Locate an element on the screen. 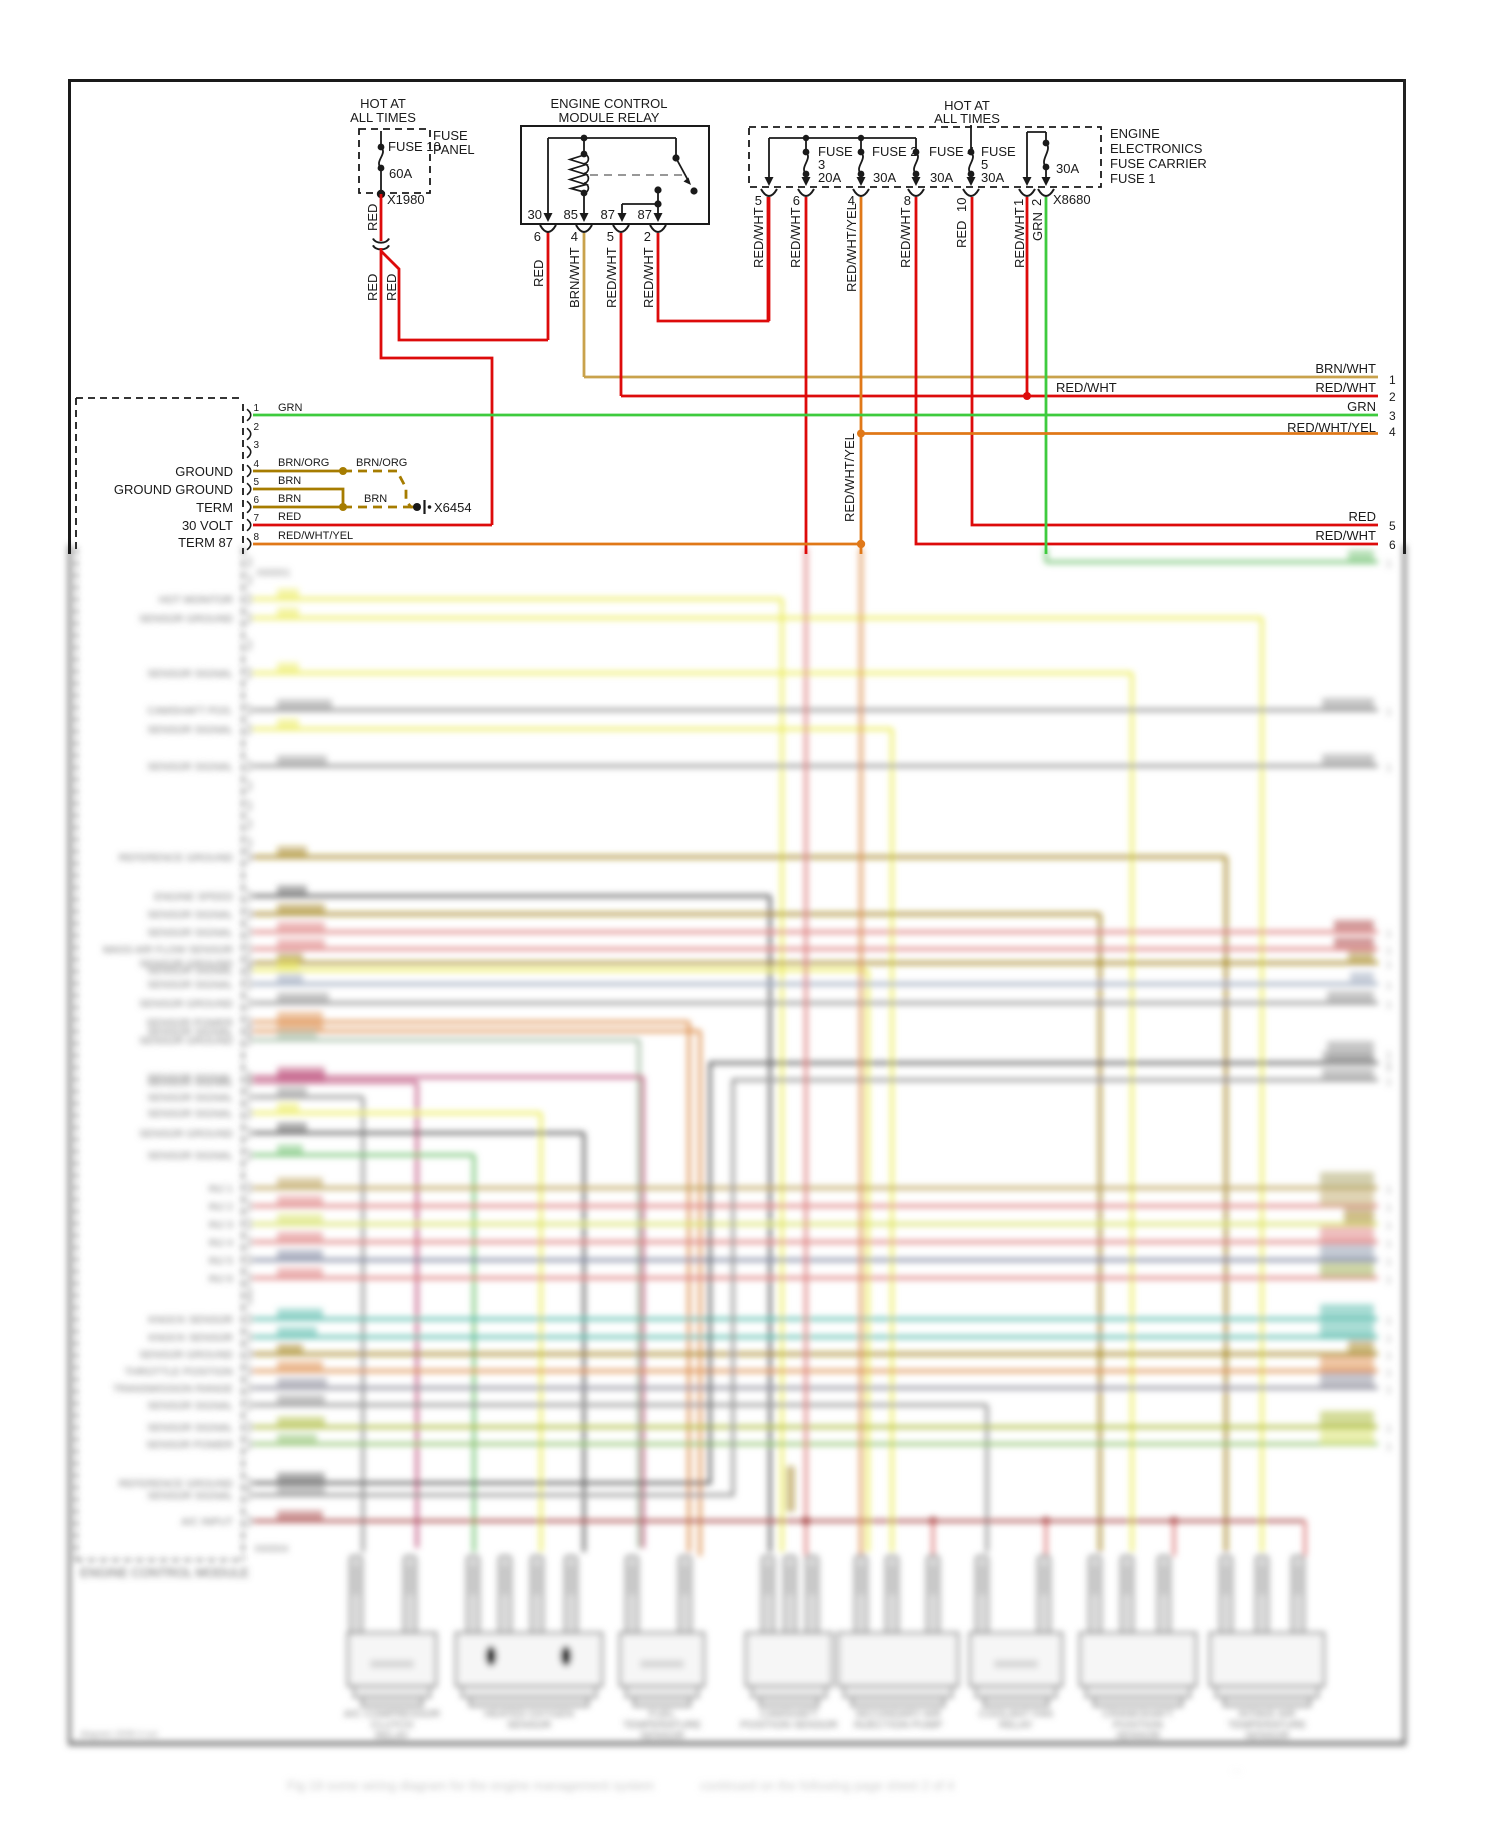 This screenshot has height=1828, width=1500. svg-text: HOT MONITOR is located at coordinates (196, 600).